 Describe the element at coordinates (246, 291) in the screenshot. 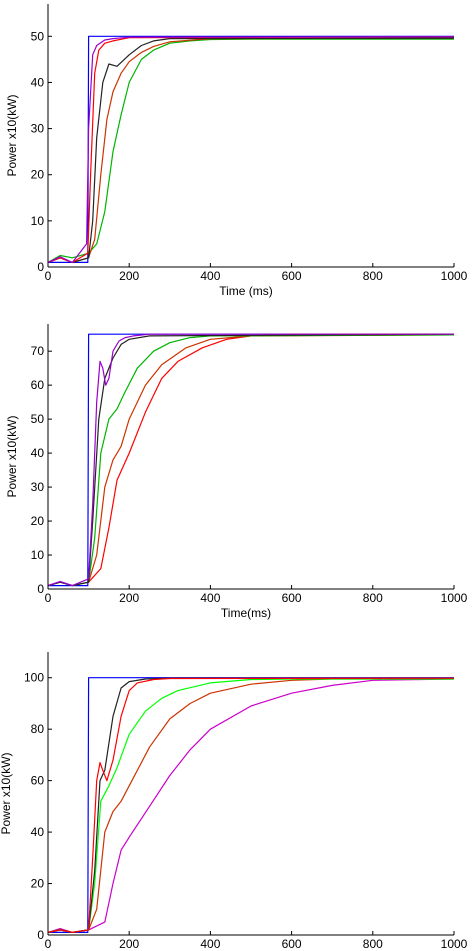

I see `x-axis-label: Time (ms)` at that location.